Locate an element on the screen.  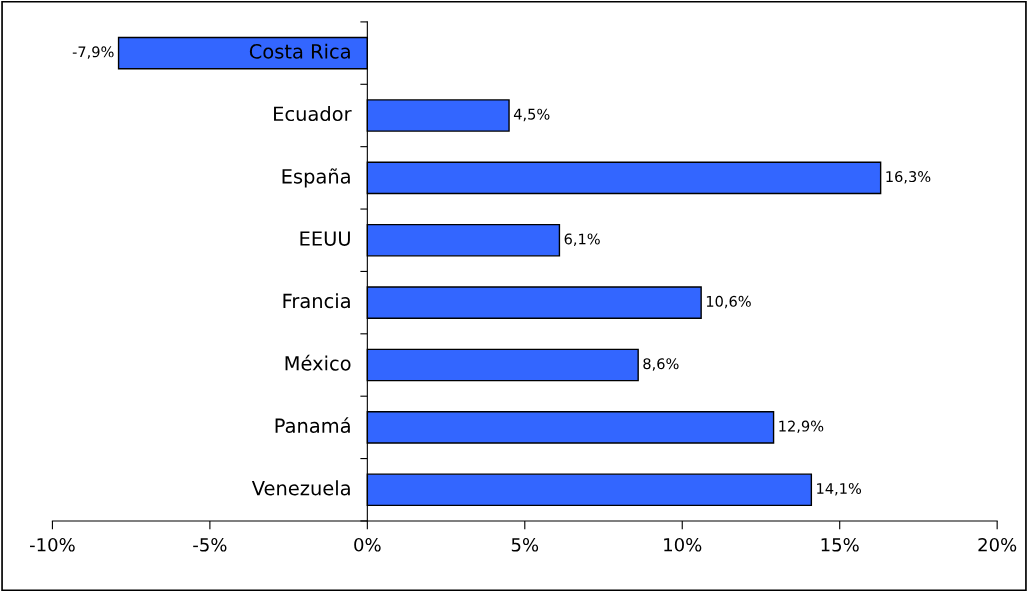
data-label: 14,1% is located at coordinates (839, 489).